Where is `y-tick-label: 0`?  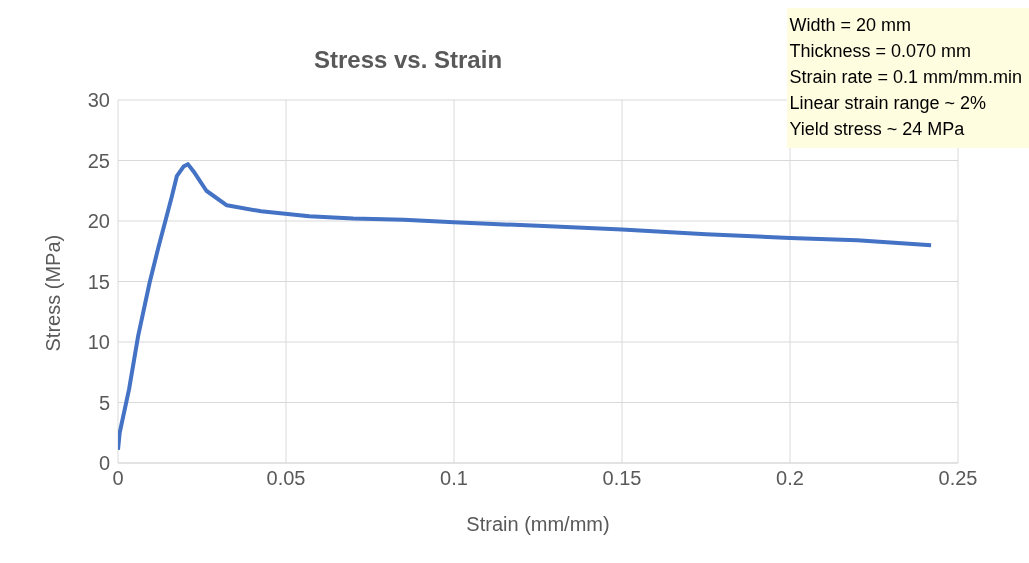 y-tick-label: 0 is located at coordinates (104, 463).